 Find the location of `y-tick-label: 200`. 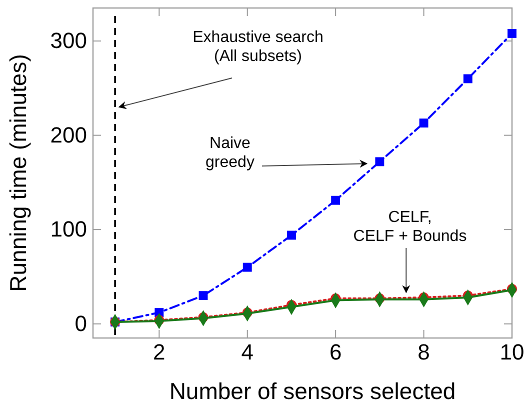

y-tick-label: 200 is located at coordinates (68, 135).